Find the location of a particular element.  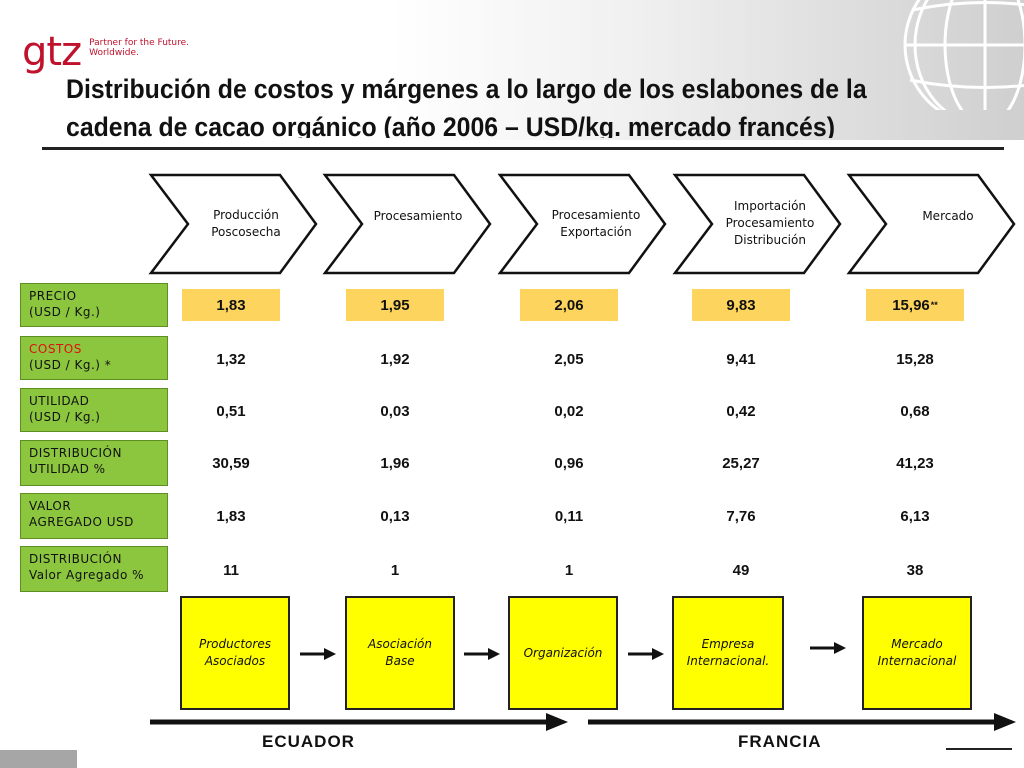

cell-valor-agregado-5: 6,13 is located at coordinates (915, 516).